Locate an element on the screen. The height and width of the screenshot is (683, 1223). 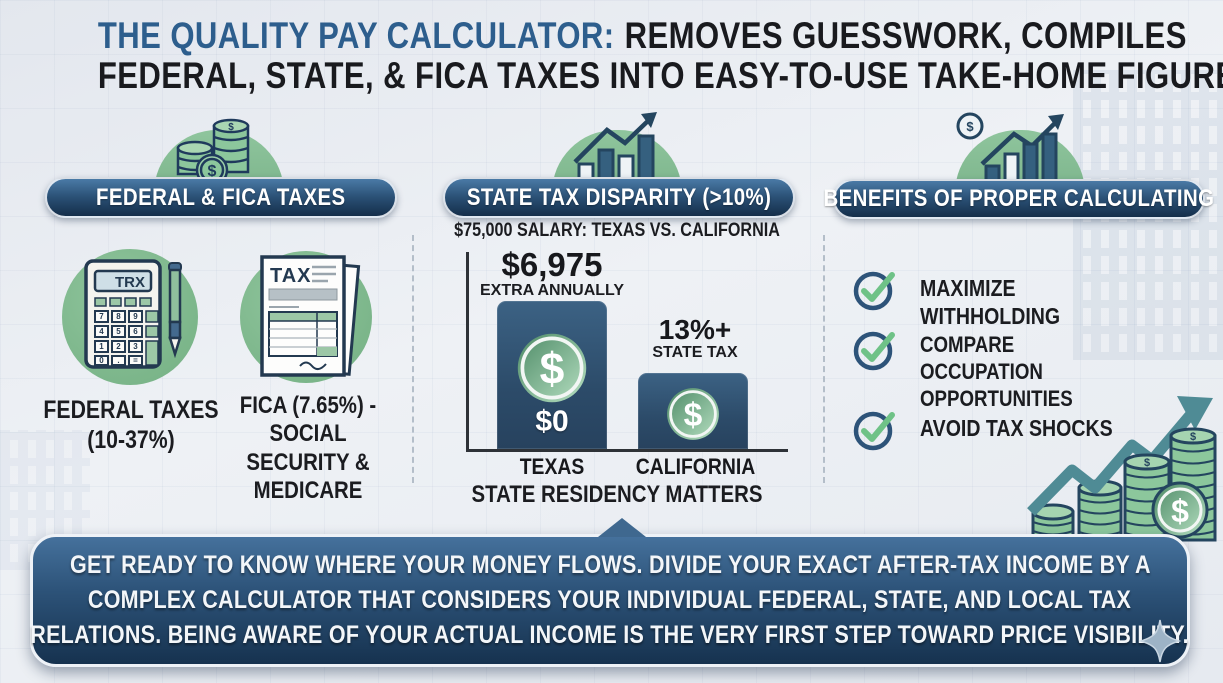
svg-text: 1 is located at coordinates (101, 346).